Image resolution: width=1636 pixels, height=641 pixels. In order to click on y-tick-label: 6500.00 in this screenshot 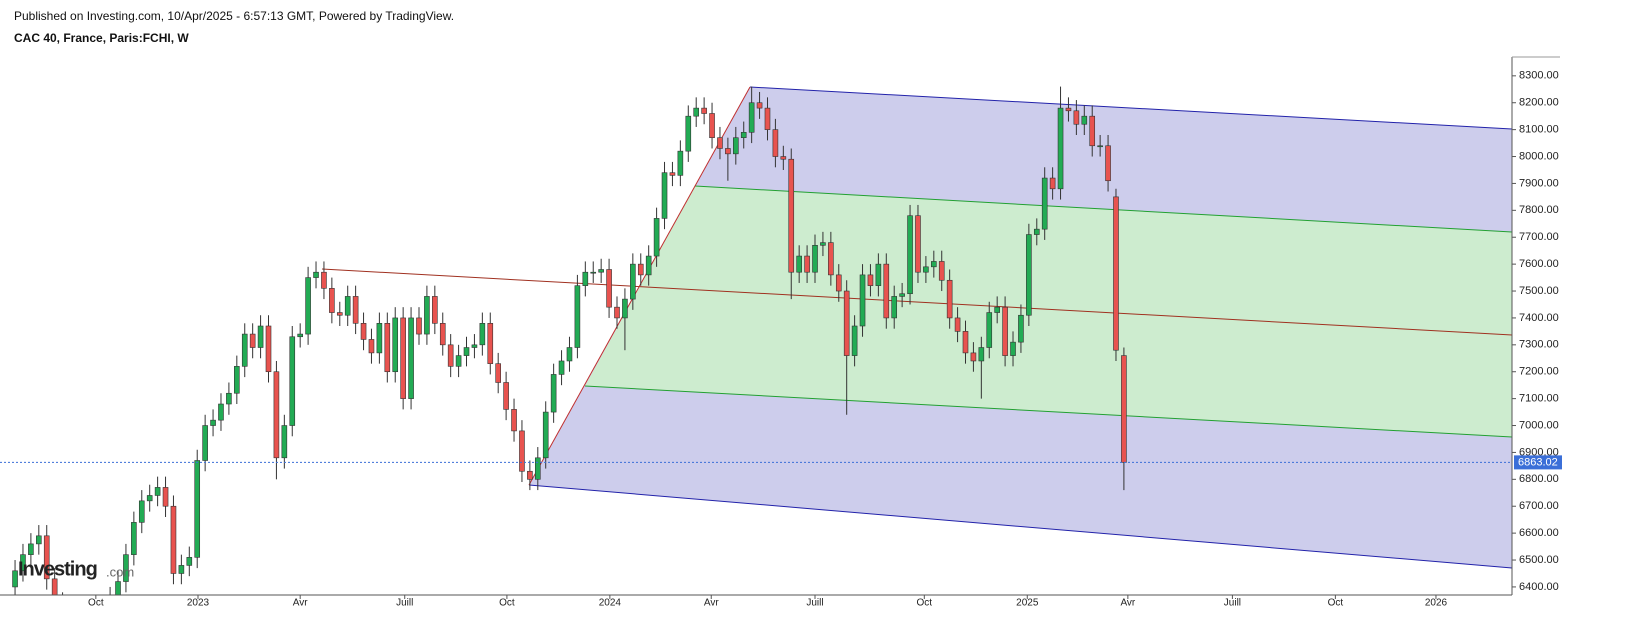, I will do `click(1539, 560)`.